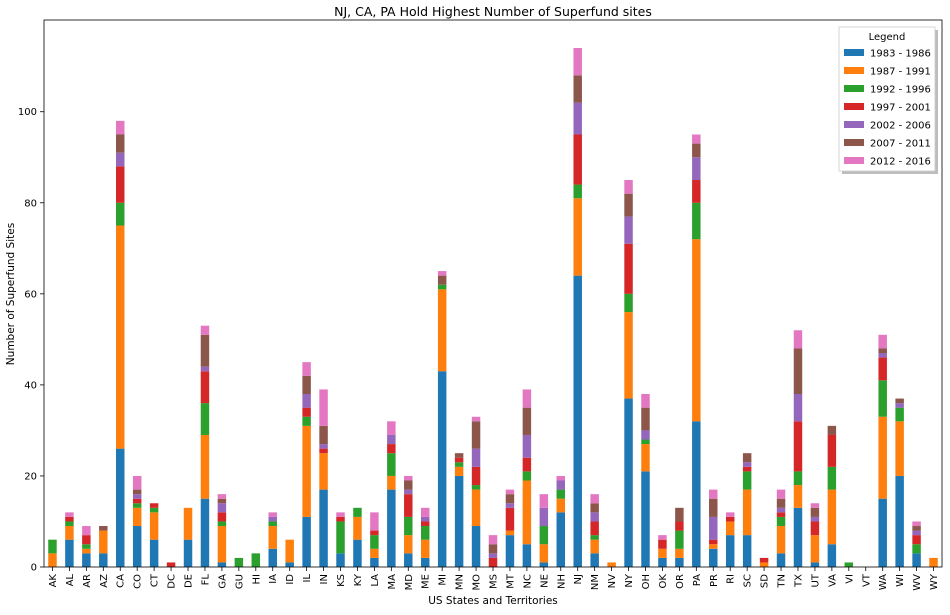 This screenshot has width=950, height=615. I want to click on y-tick-label: 80, so click(30, 203).